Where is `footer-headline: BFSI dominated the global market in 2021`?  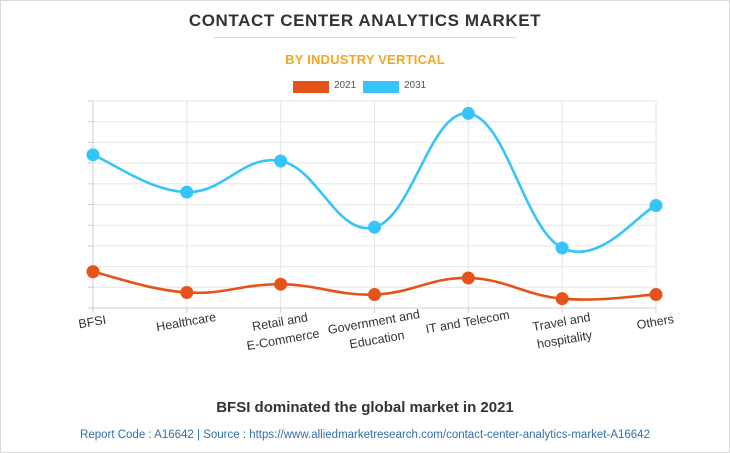 footer-headline: BFSI dominated the global market in 2021 is located at coordinates (365, 407).